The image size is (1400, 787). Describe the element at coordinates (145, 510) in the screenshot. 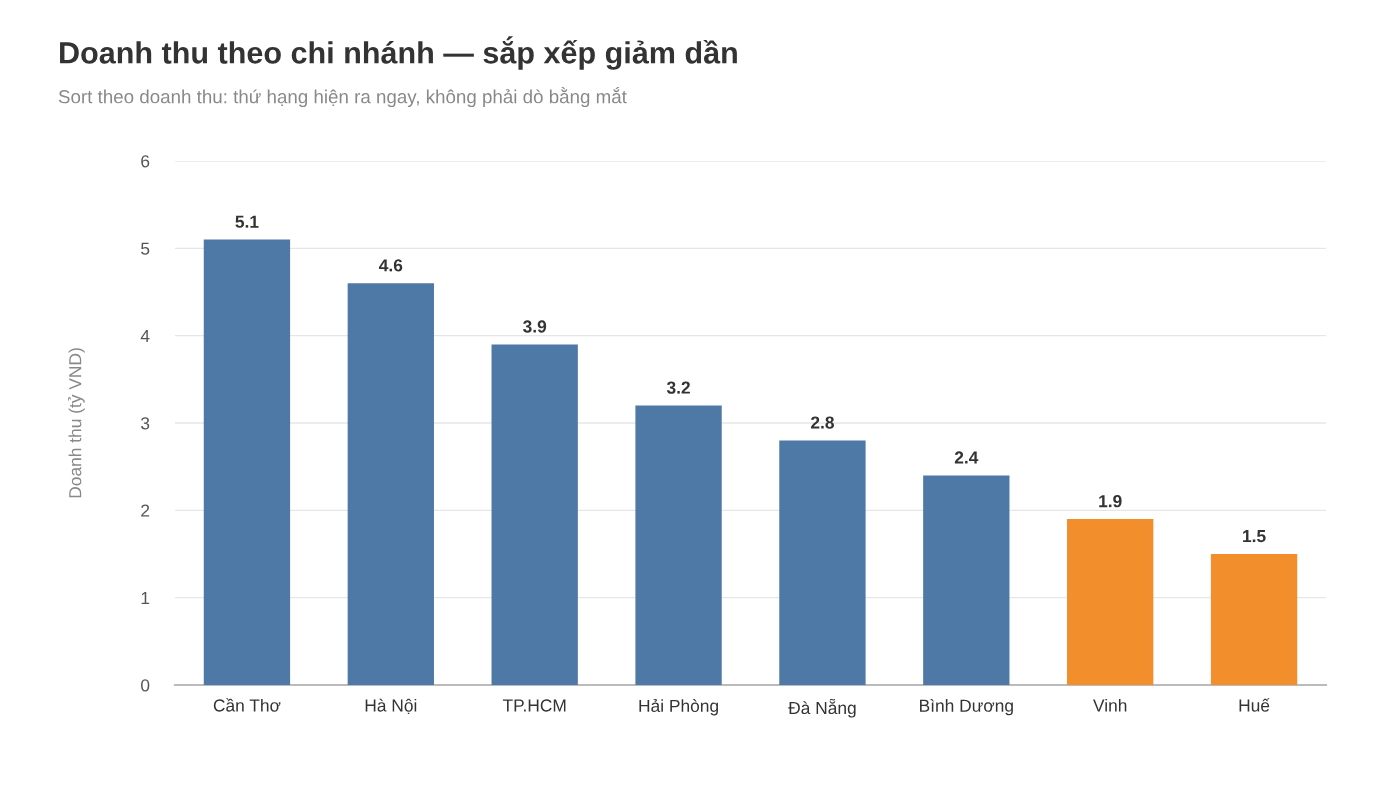

I see `y-tick-label: 2` at that location.